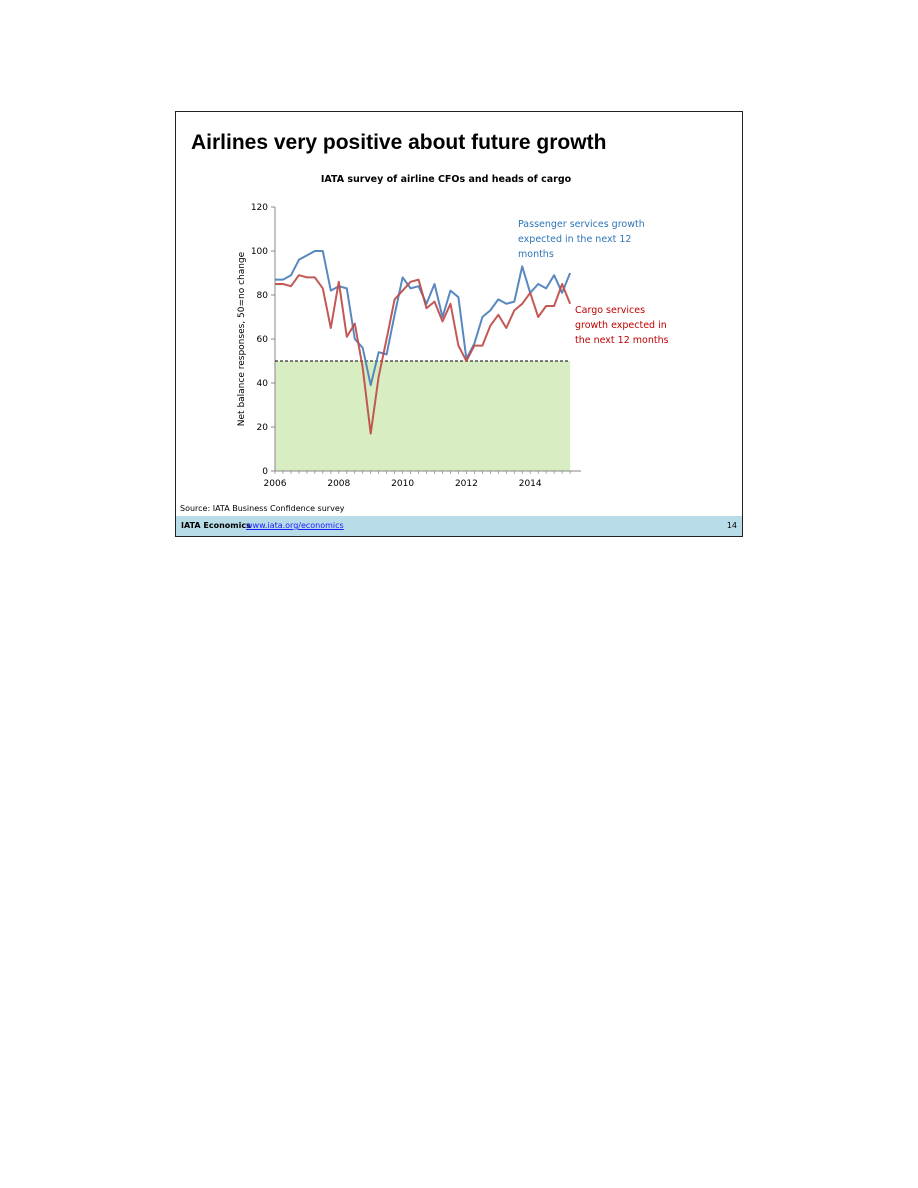 The width and height of the screenshot is (918, 1188). What do you see at coordinates (263, 384) in the screenshot?
I see `y-tick-label: 40` at bounding box center [263, 384].